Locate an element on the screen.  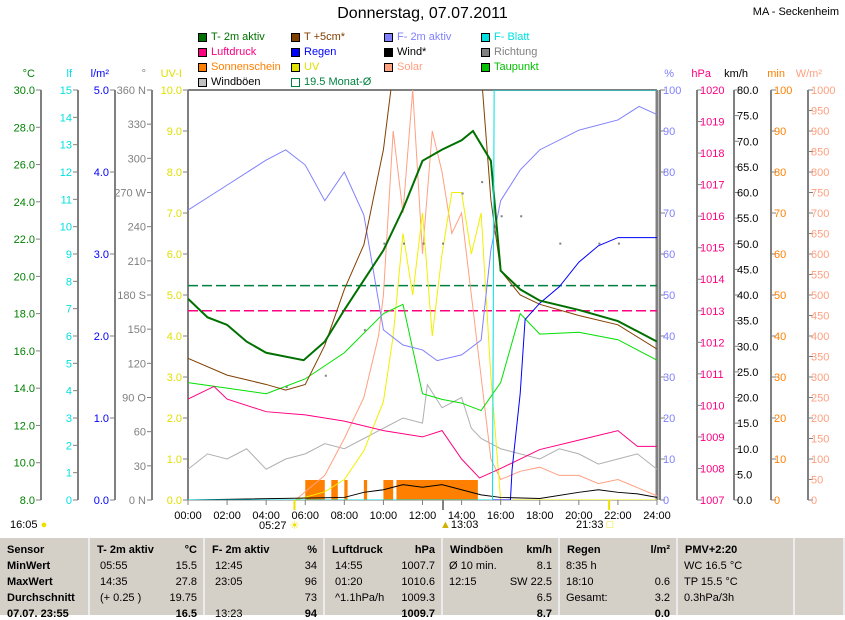
tick-label: 80.0 is located at coordinates (747, 91).